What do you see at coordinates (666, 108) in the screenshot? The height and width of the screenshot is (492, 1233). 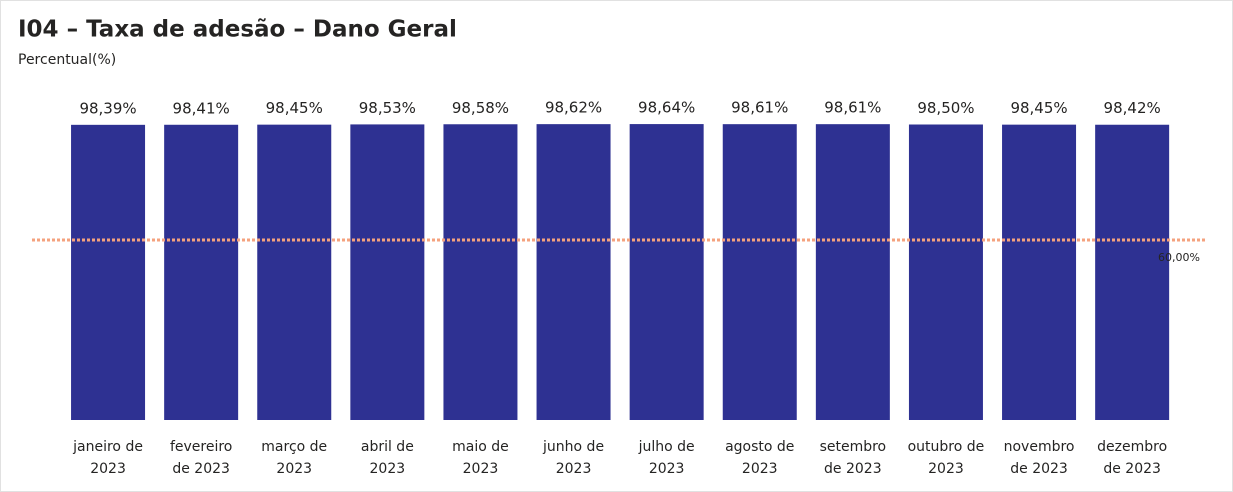 I see `data-label: 98,64%` at bounding box center [666, 108].